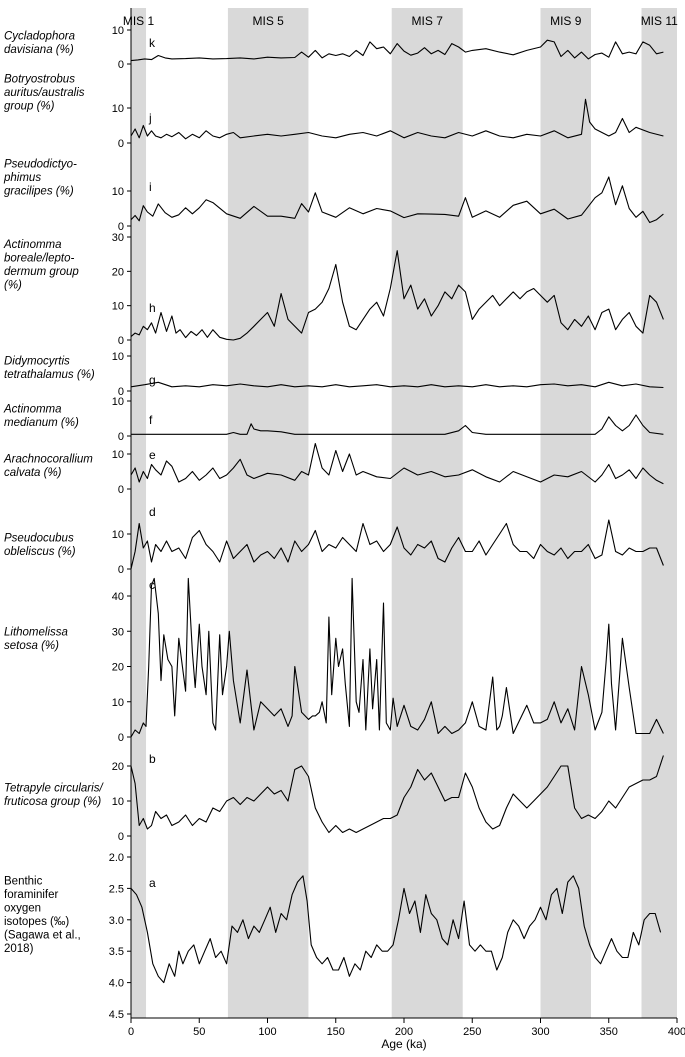  I want to click on series-line-h, so click(397, 295).